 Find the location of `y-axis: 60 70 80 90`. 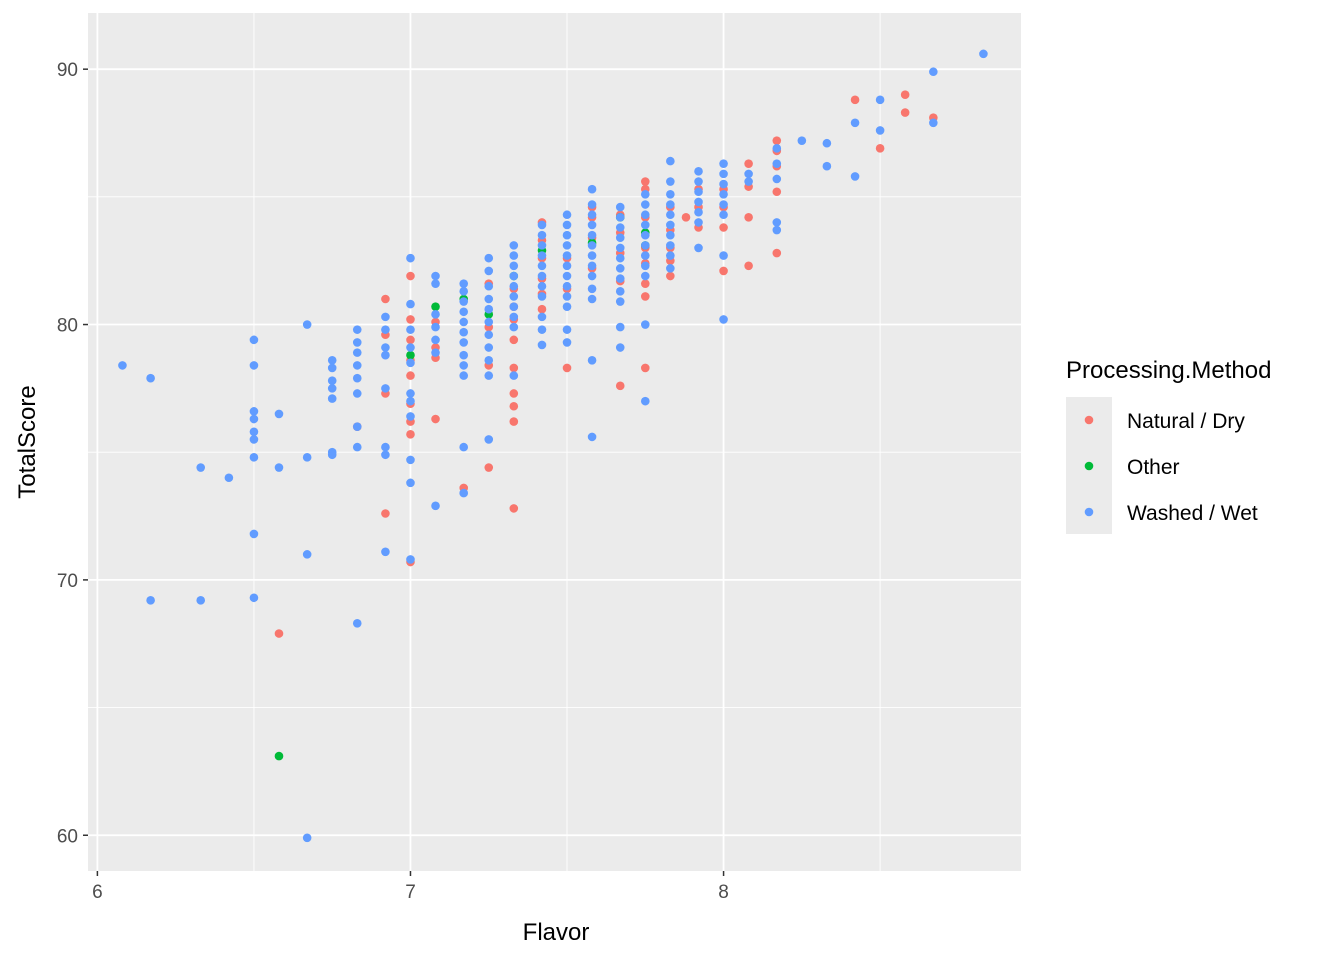

y-axis: 60 70 80 90 is located at coordinates (72, 453).